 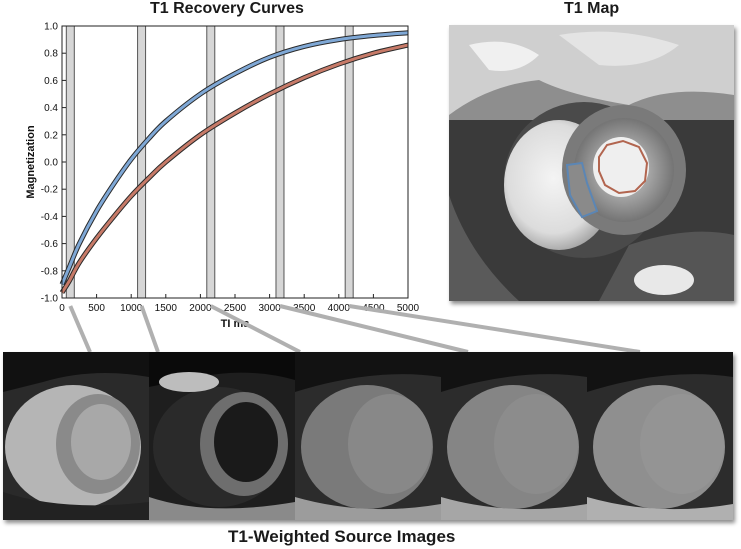 What do you see at coordinates (51, 54) in the screenshot?
I see `y-tick-label: 0.8` at bounding box center [51, 54].